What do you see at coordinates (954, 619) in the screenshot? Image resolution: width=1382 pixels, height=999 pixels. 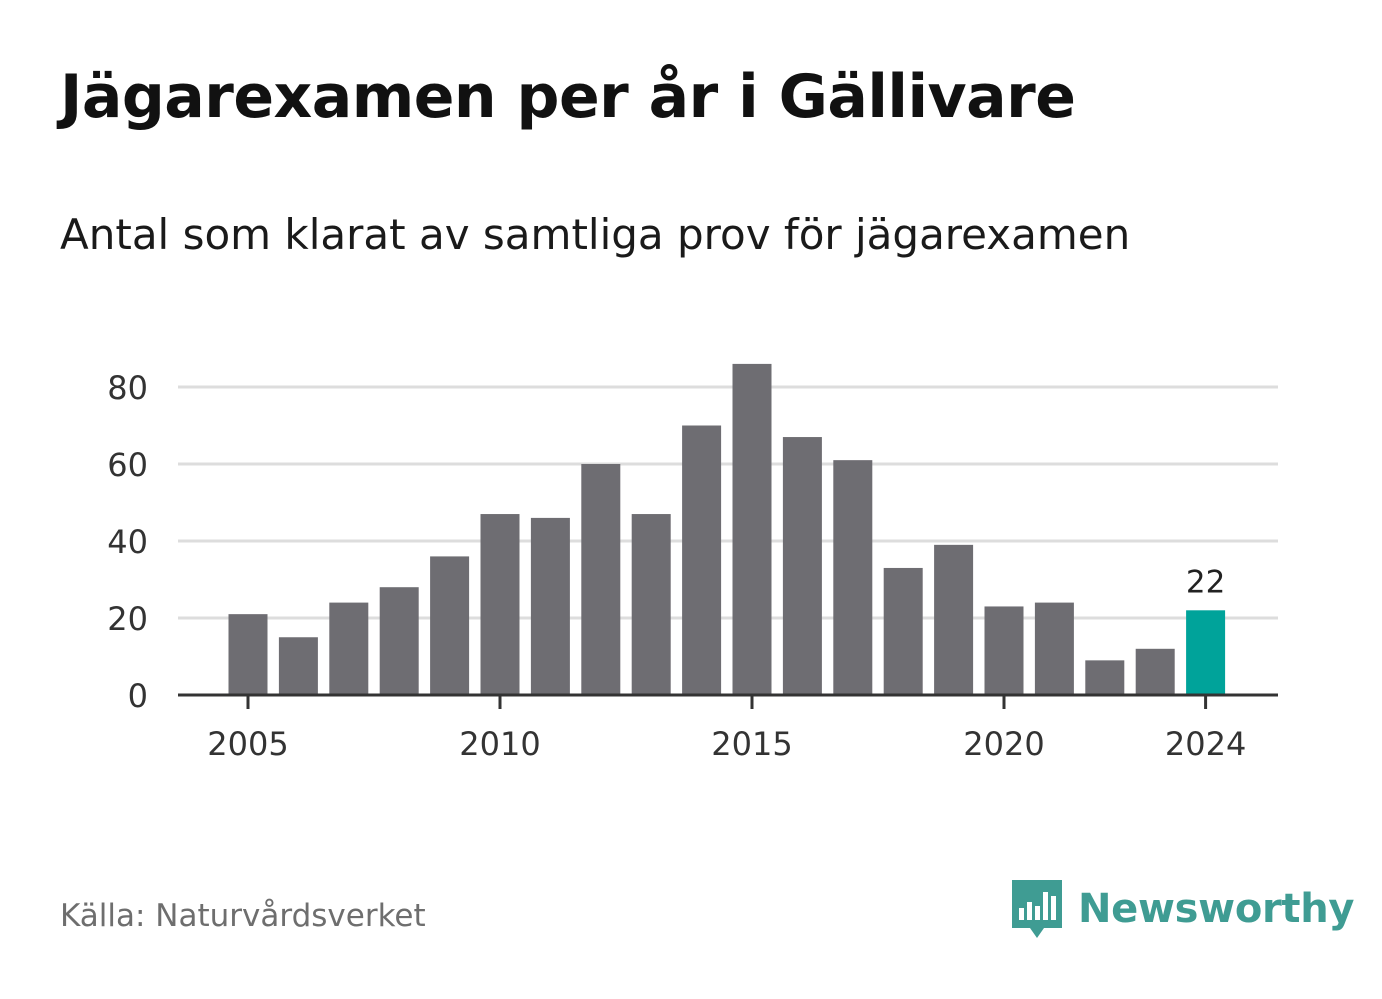 I see `bar-2019` at bounding box center [954, 619].